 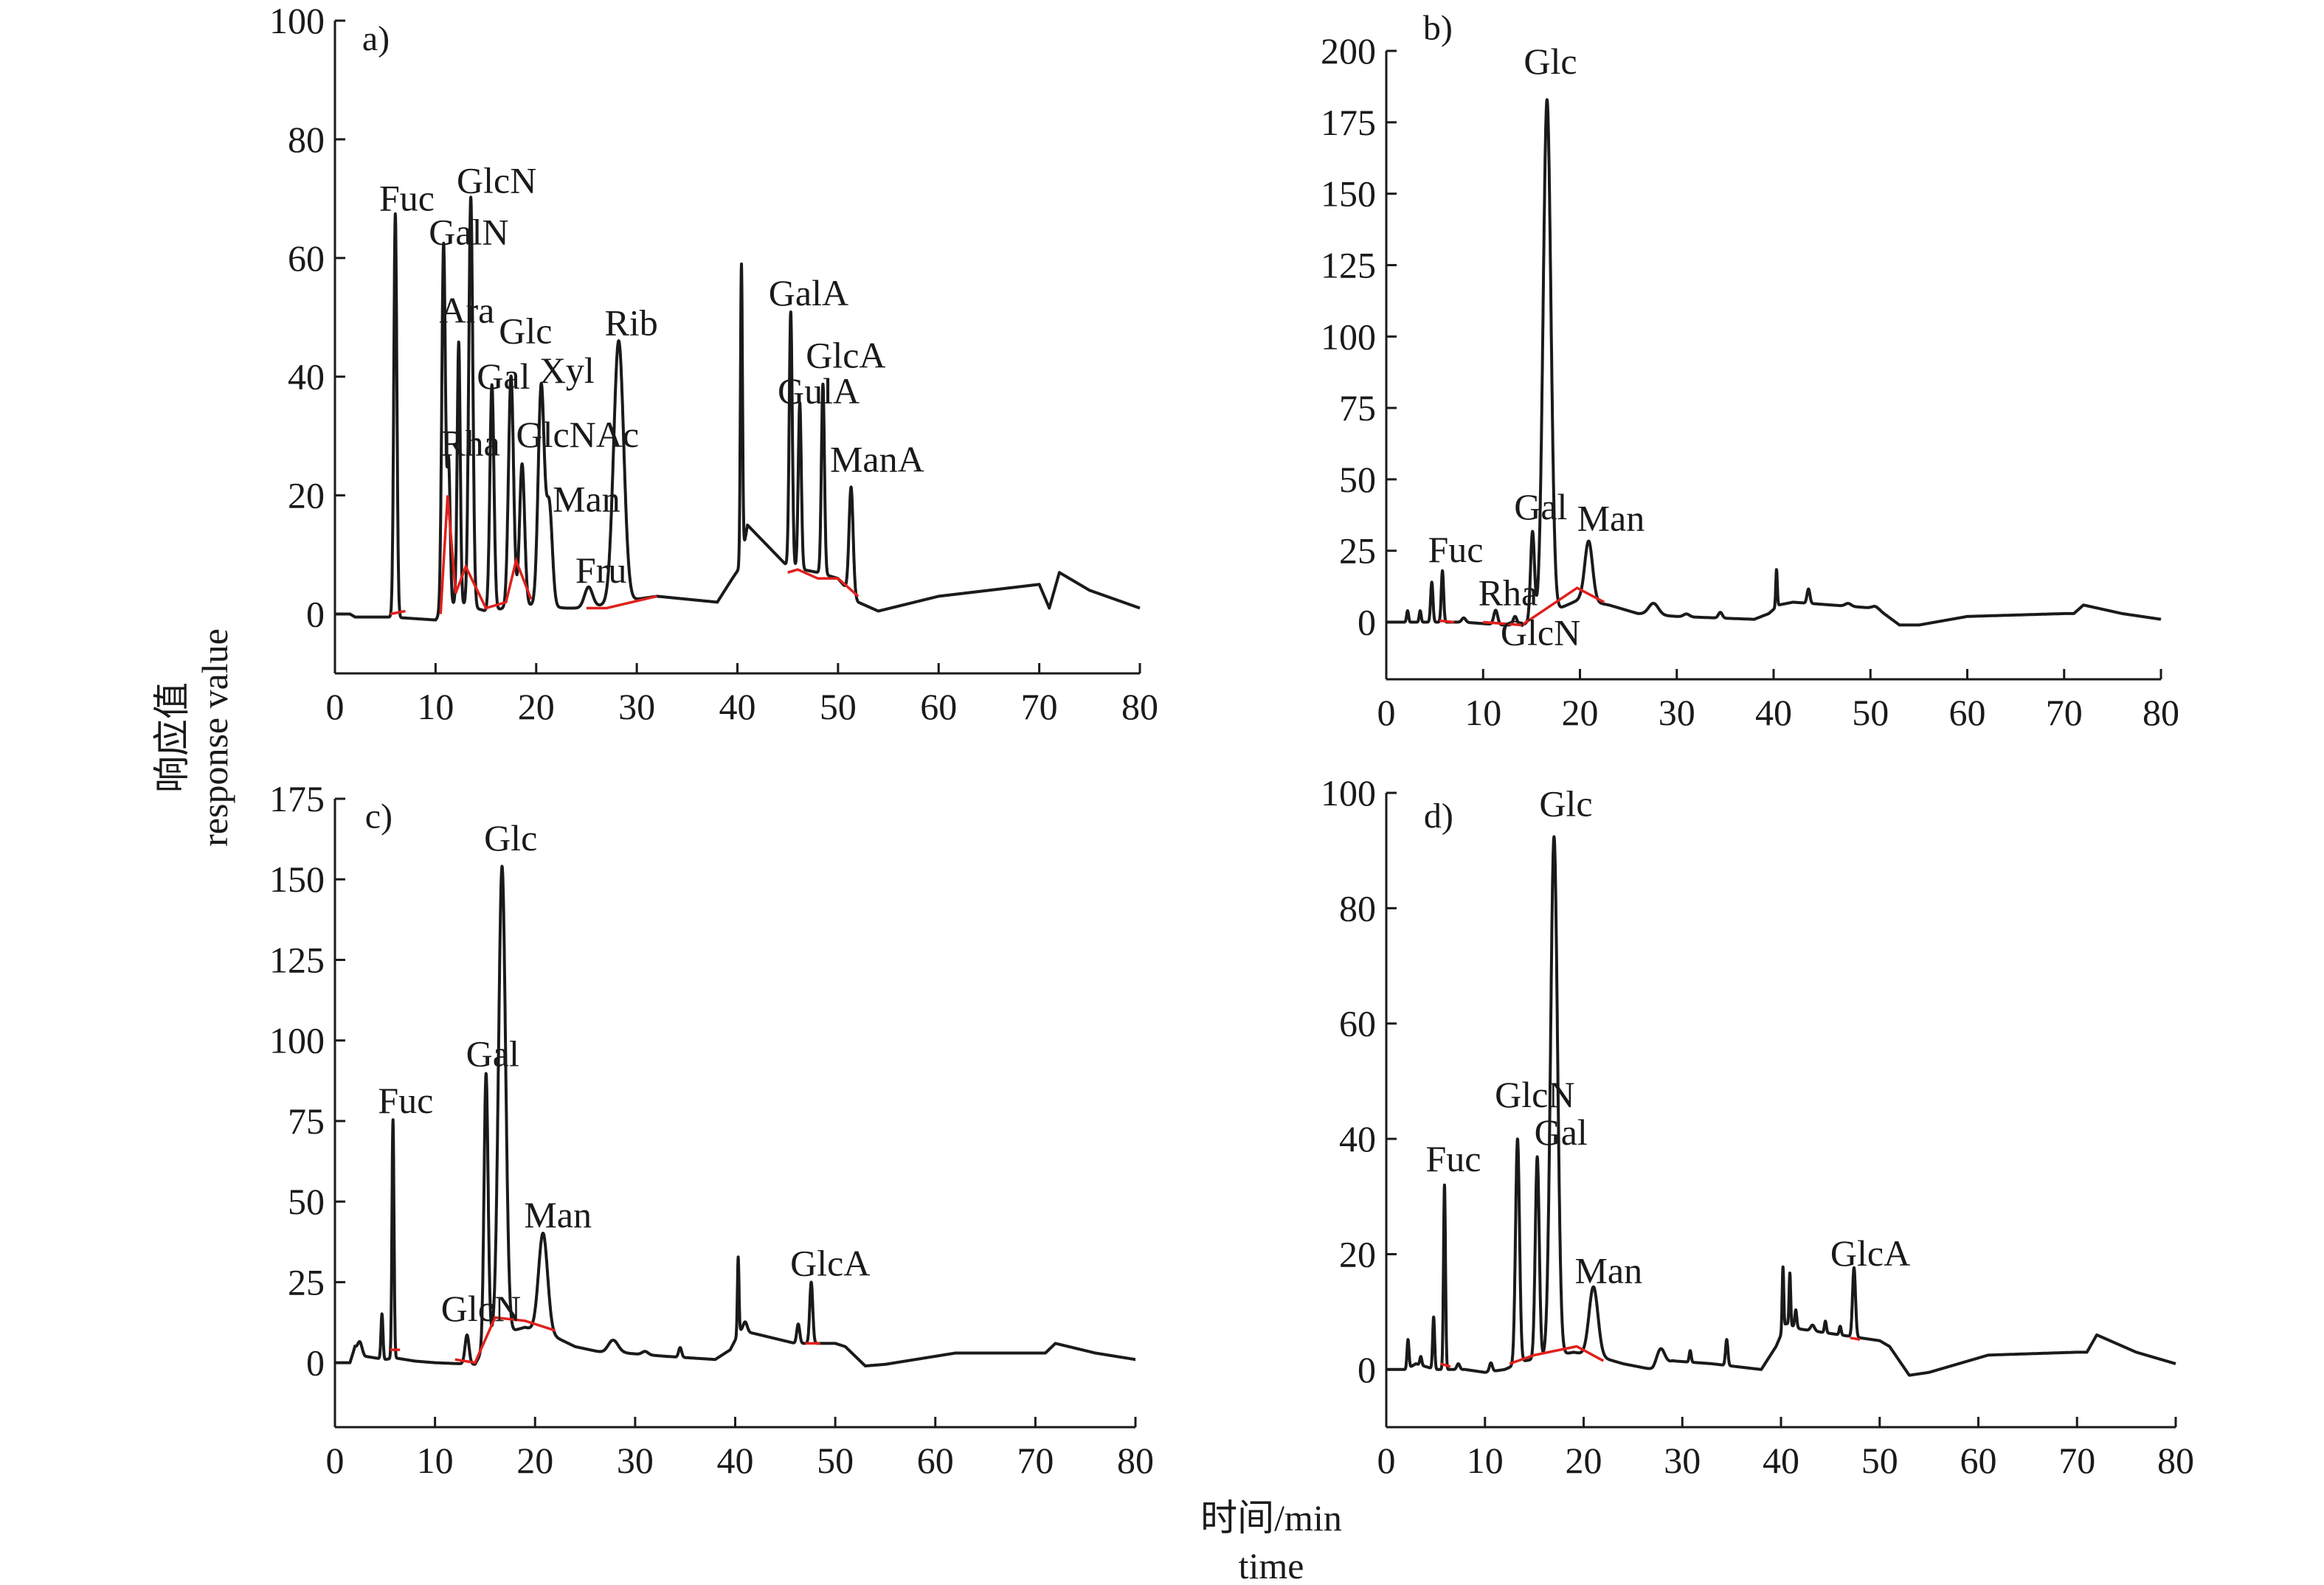 What do you see at coordinates (1348, 194) in the screenshot?
I see `y-tick-label: 150` at bounding box center [1348, 194].